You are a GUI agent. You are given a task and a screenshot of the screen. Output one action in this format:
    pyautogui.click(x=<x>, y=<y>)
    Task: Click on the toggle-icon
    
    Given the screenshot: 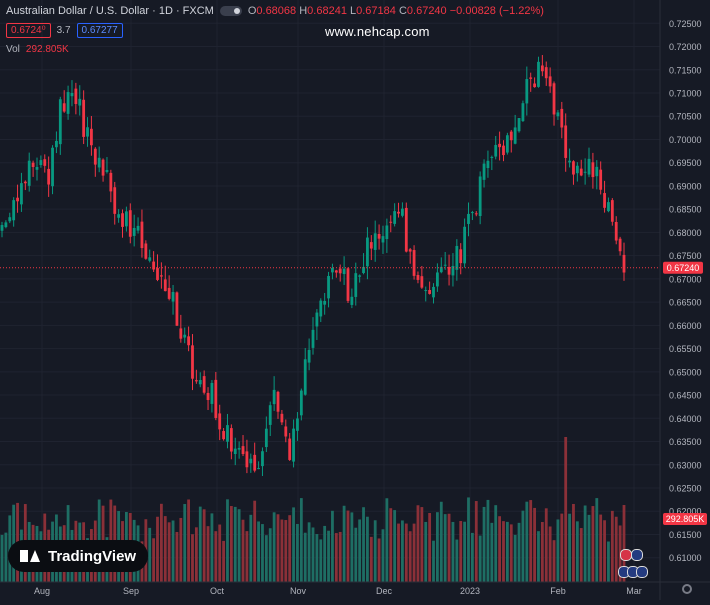 What is the action you would take?
    pyautogui.click(x=230, y=11)
    